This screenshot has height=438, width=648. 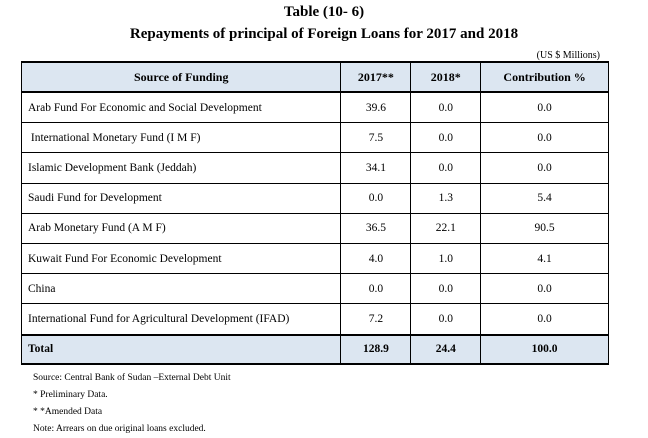 I want to click on value-2018-cell: 1.0, so click(x=446, y=258).